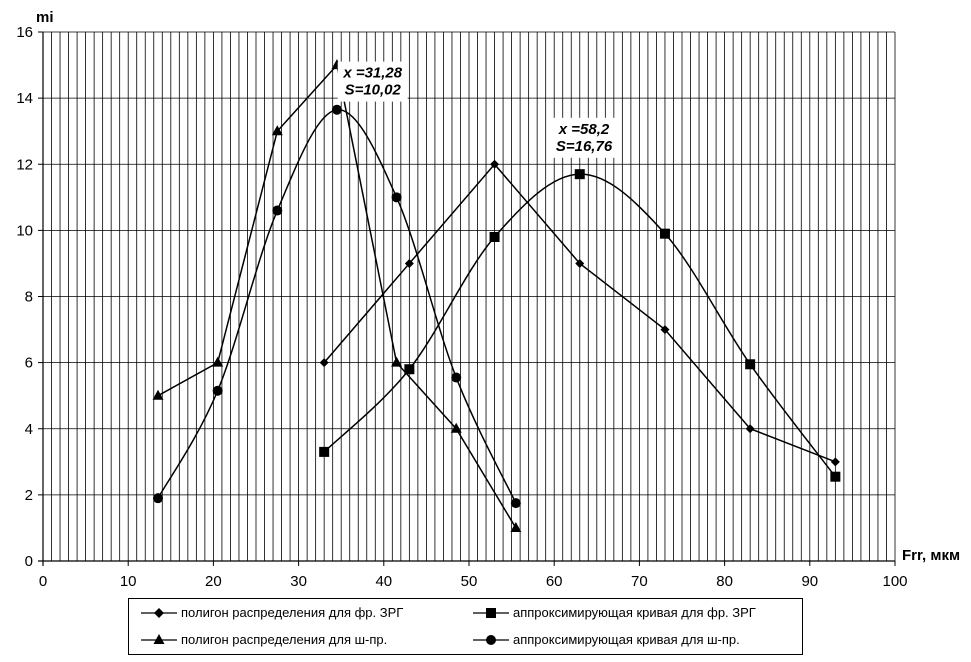 The image size is (971, 662). Describe the element at coordinates (626, 639) in the screenshot. I see `legend-label: аппроксимирующая кривая для ш-пр.` at that location.